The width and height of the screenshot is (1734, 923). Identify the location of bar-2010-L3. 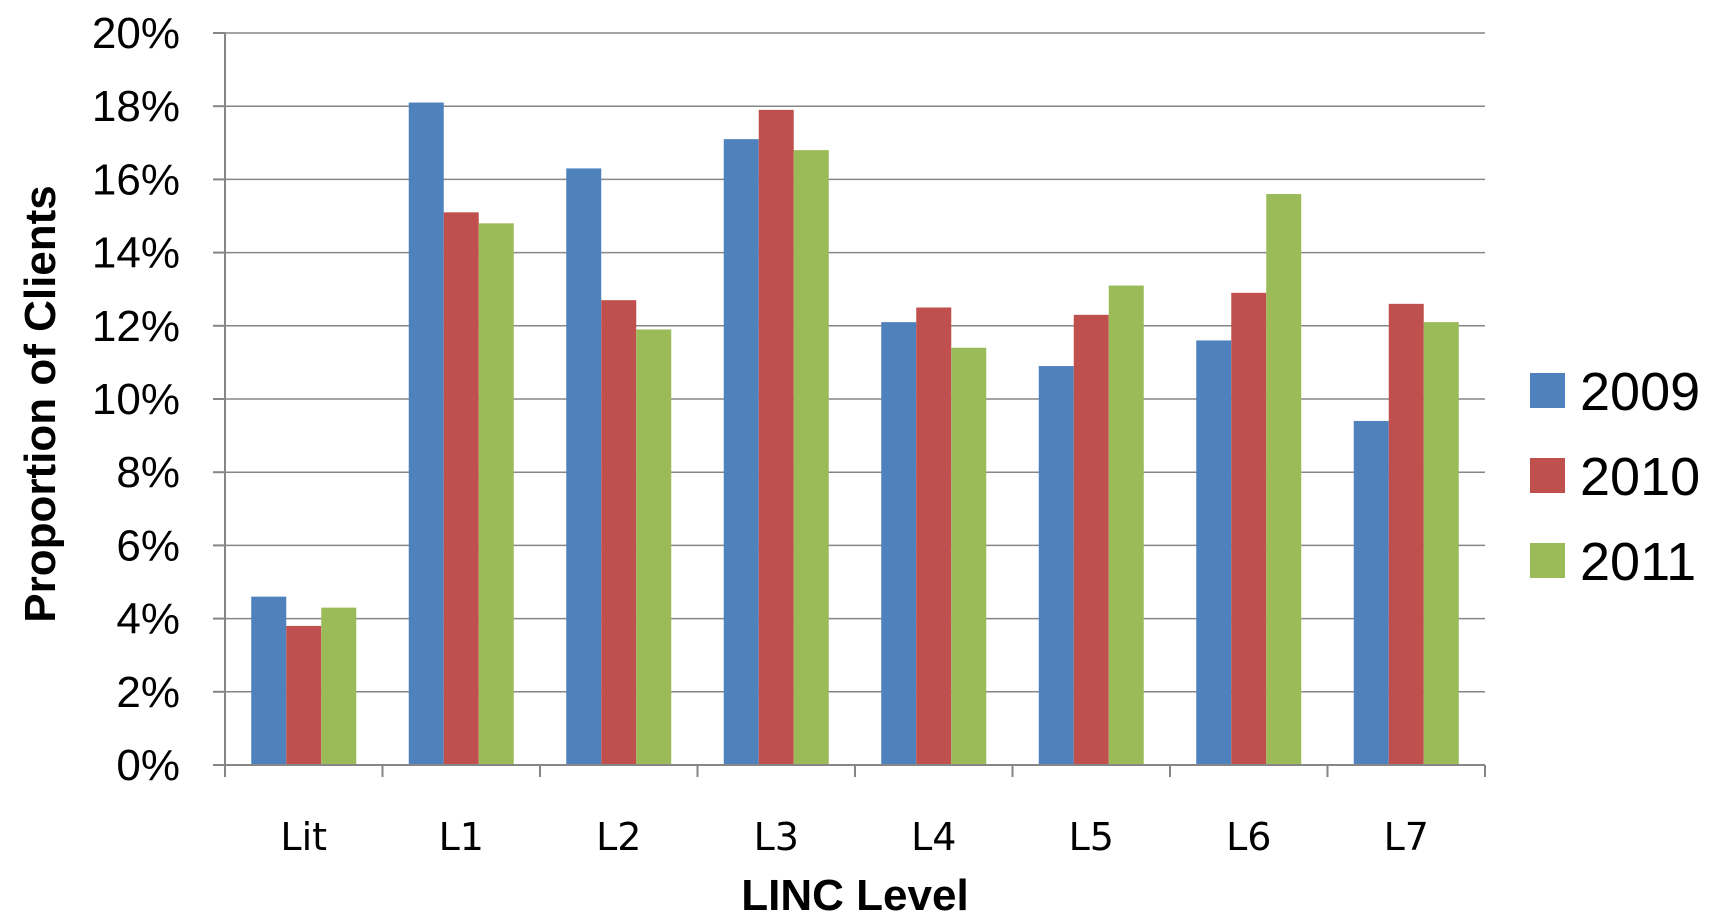
(776, 437).